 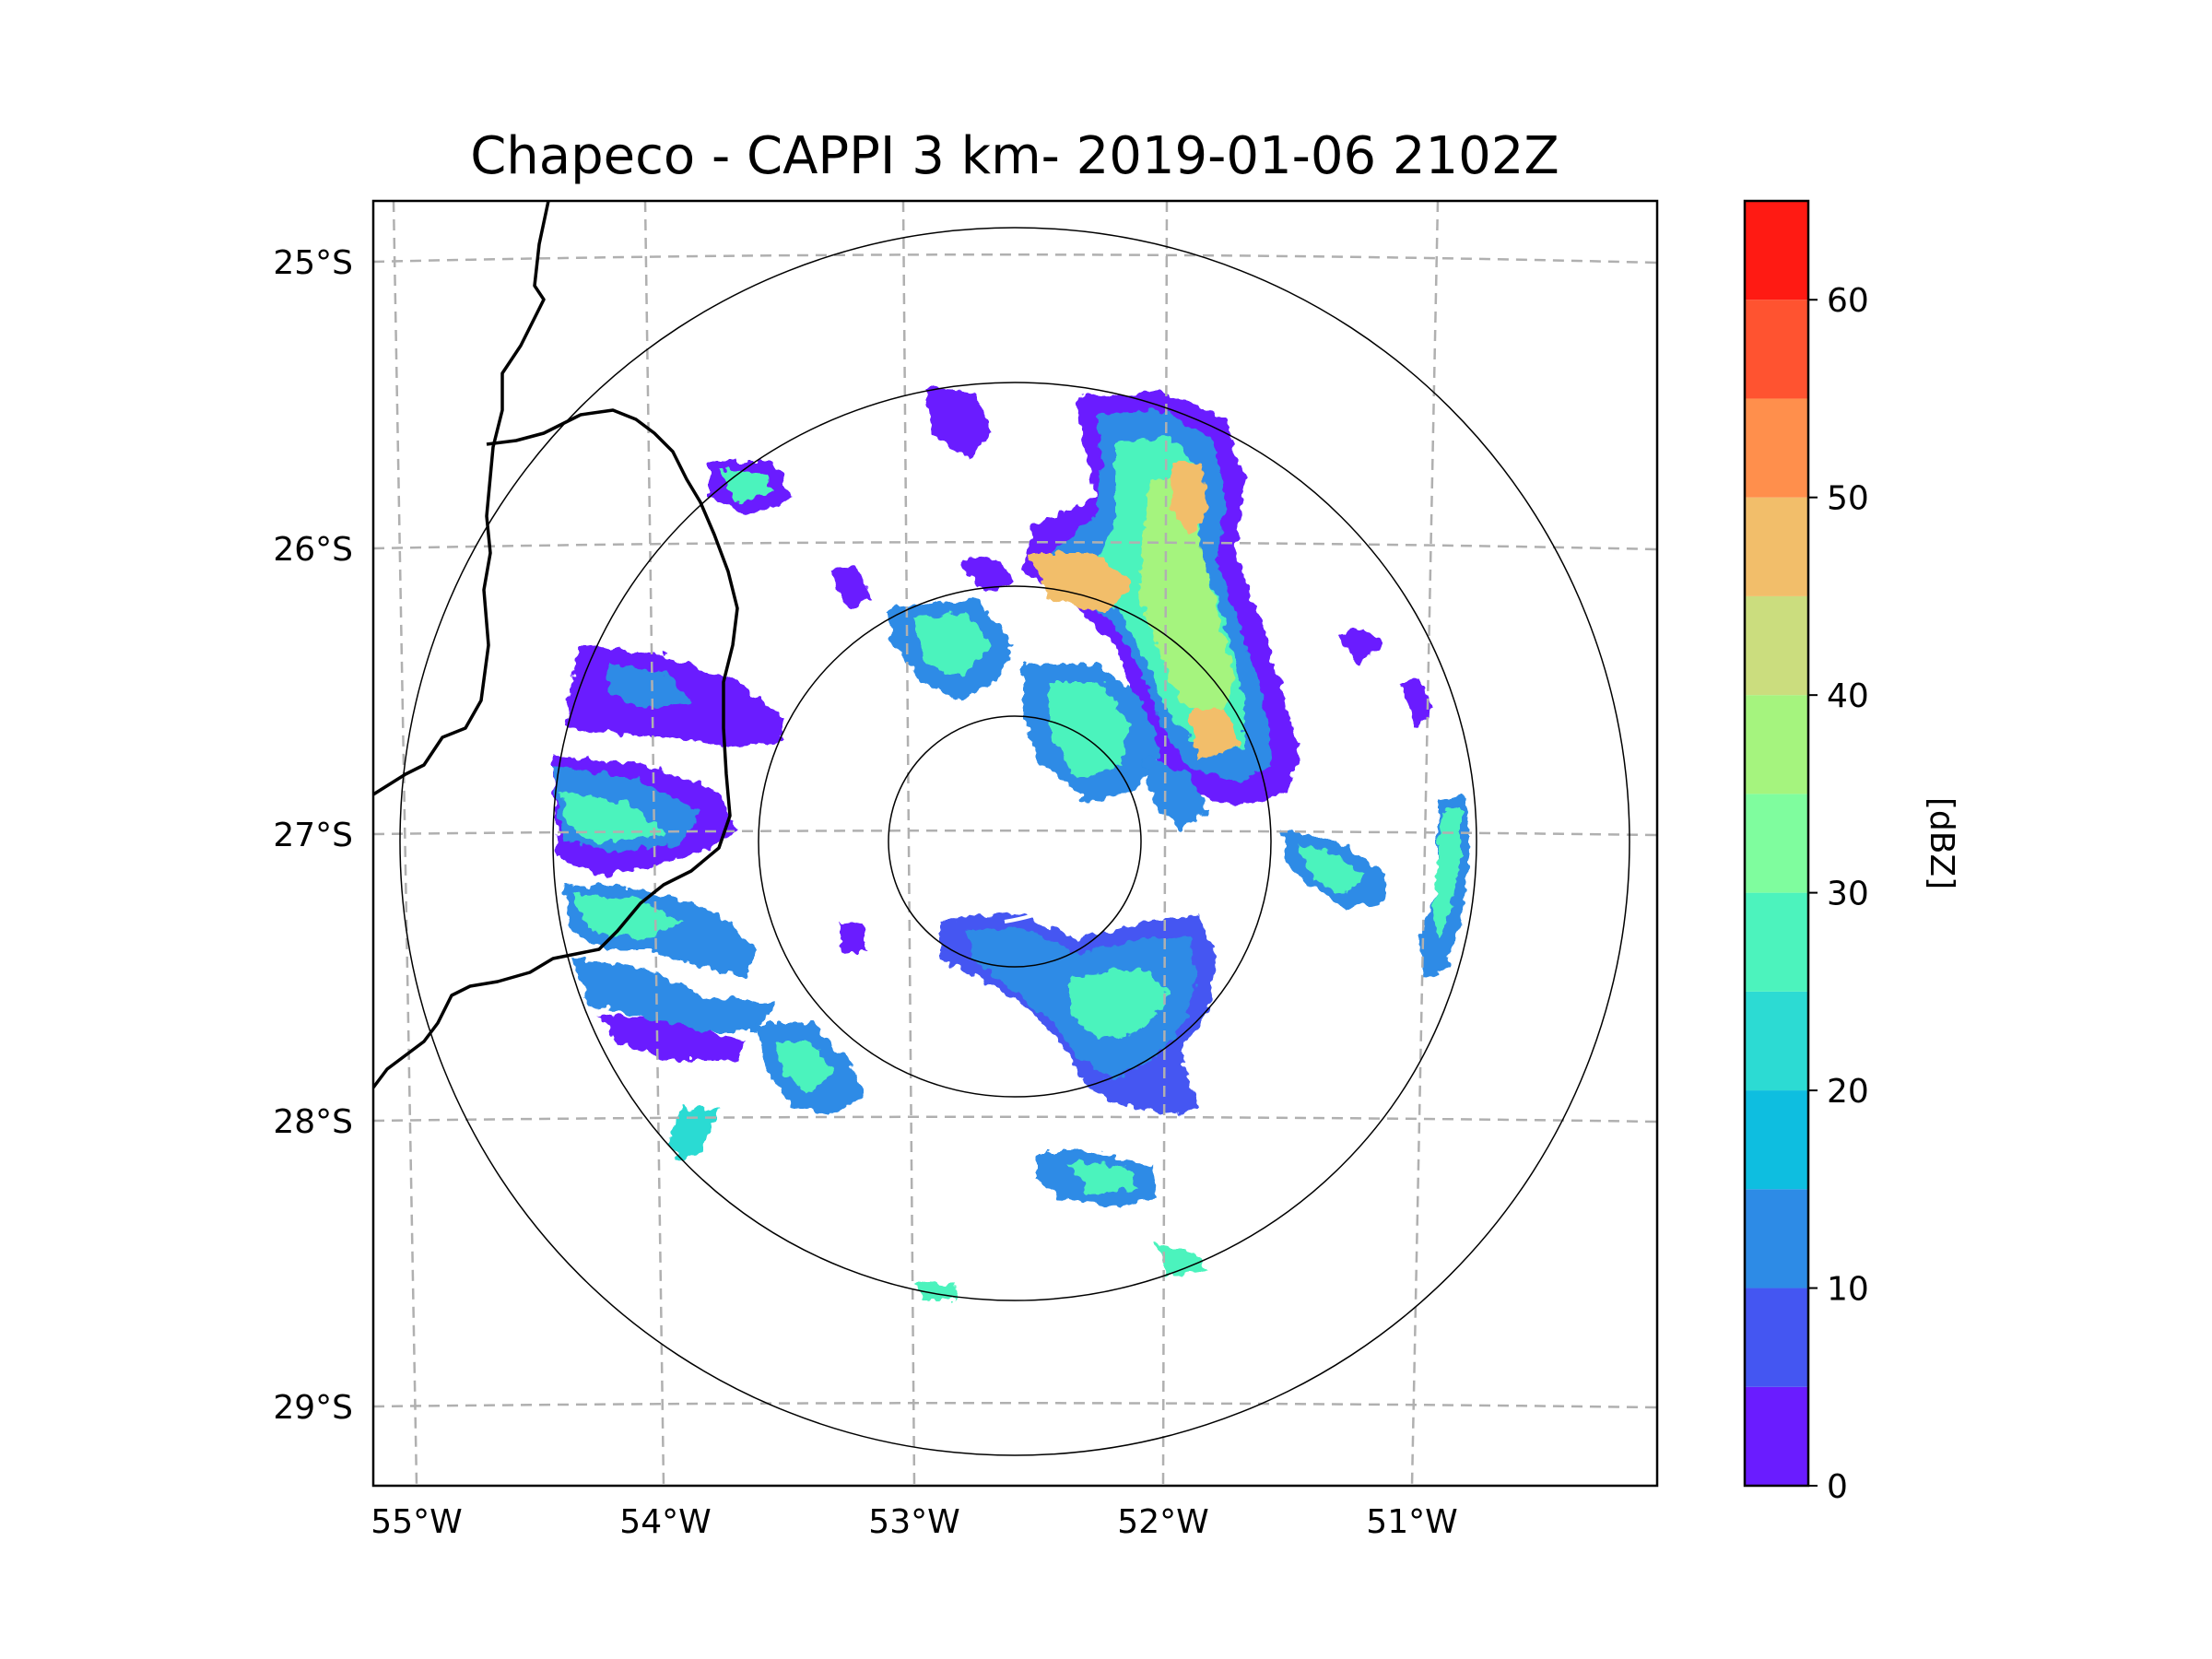 I want to click on clutter-arcs, so click(x=1044, y=899).